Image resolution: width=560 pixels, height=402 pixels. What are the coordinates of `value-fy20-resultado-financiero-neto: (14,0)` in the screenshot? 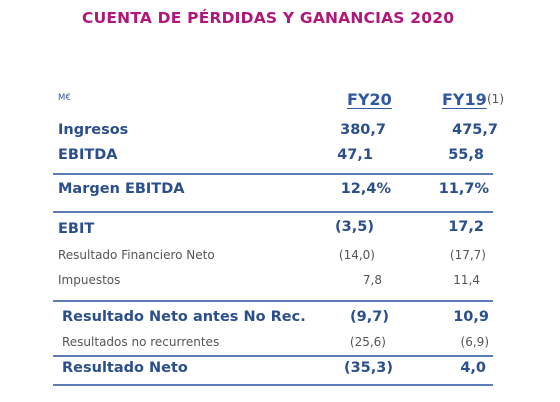 It's located at (356, 255).